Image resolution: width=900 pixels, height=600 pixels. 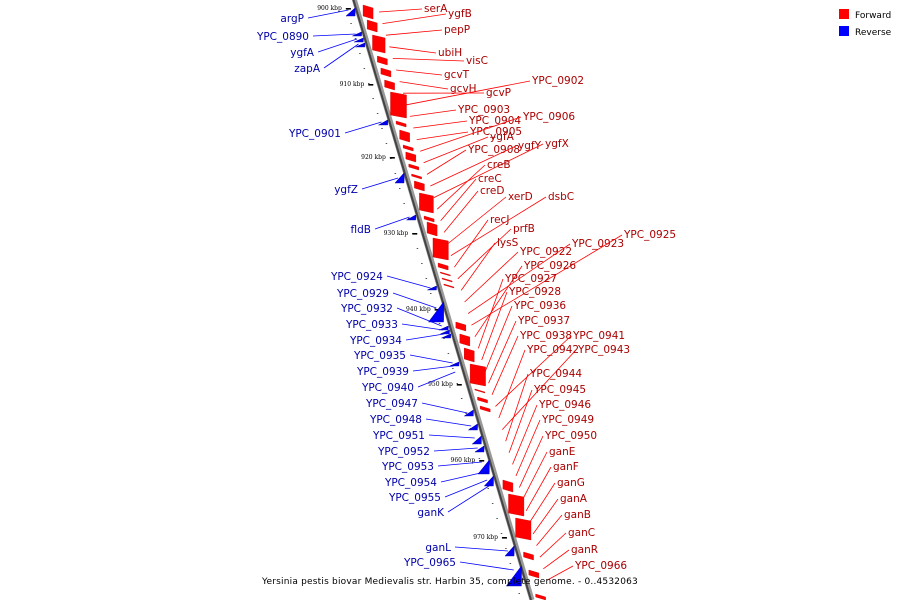 I want to click on scale-tick-label: 930 kbp, so click(x=396, y=233).